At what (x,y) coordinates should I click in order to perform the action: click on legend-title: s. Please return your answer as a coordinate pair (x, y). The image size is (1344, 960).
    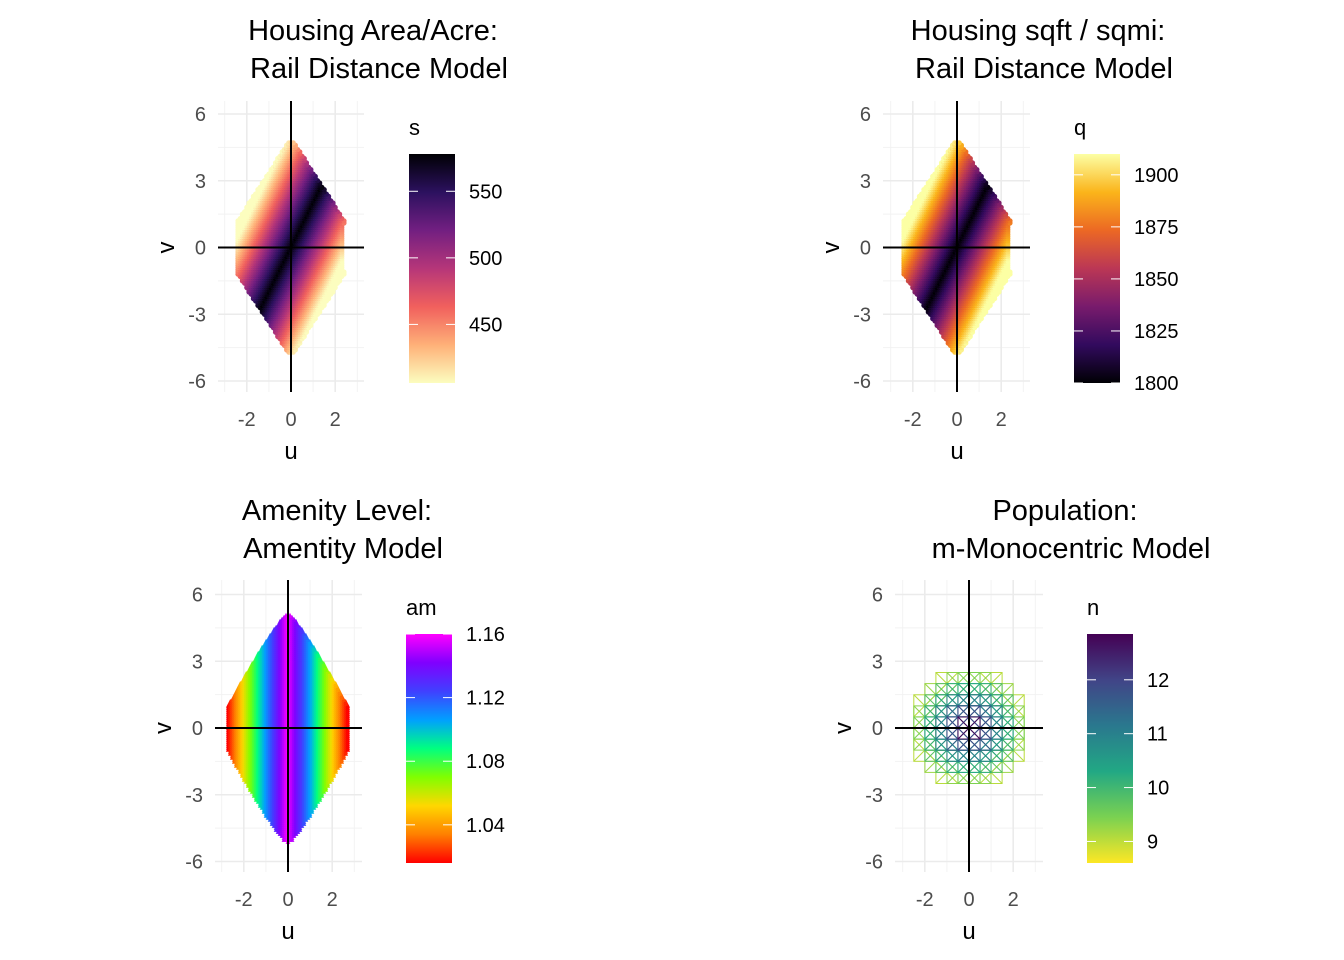
    Looking at the image, I should click on (414, 127).